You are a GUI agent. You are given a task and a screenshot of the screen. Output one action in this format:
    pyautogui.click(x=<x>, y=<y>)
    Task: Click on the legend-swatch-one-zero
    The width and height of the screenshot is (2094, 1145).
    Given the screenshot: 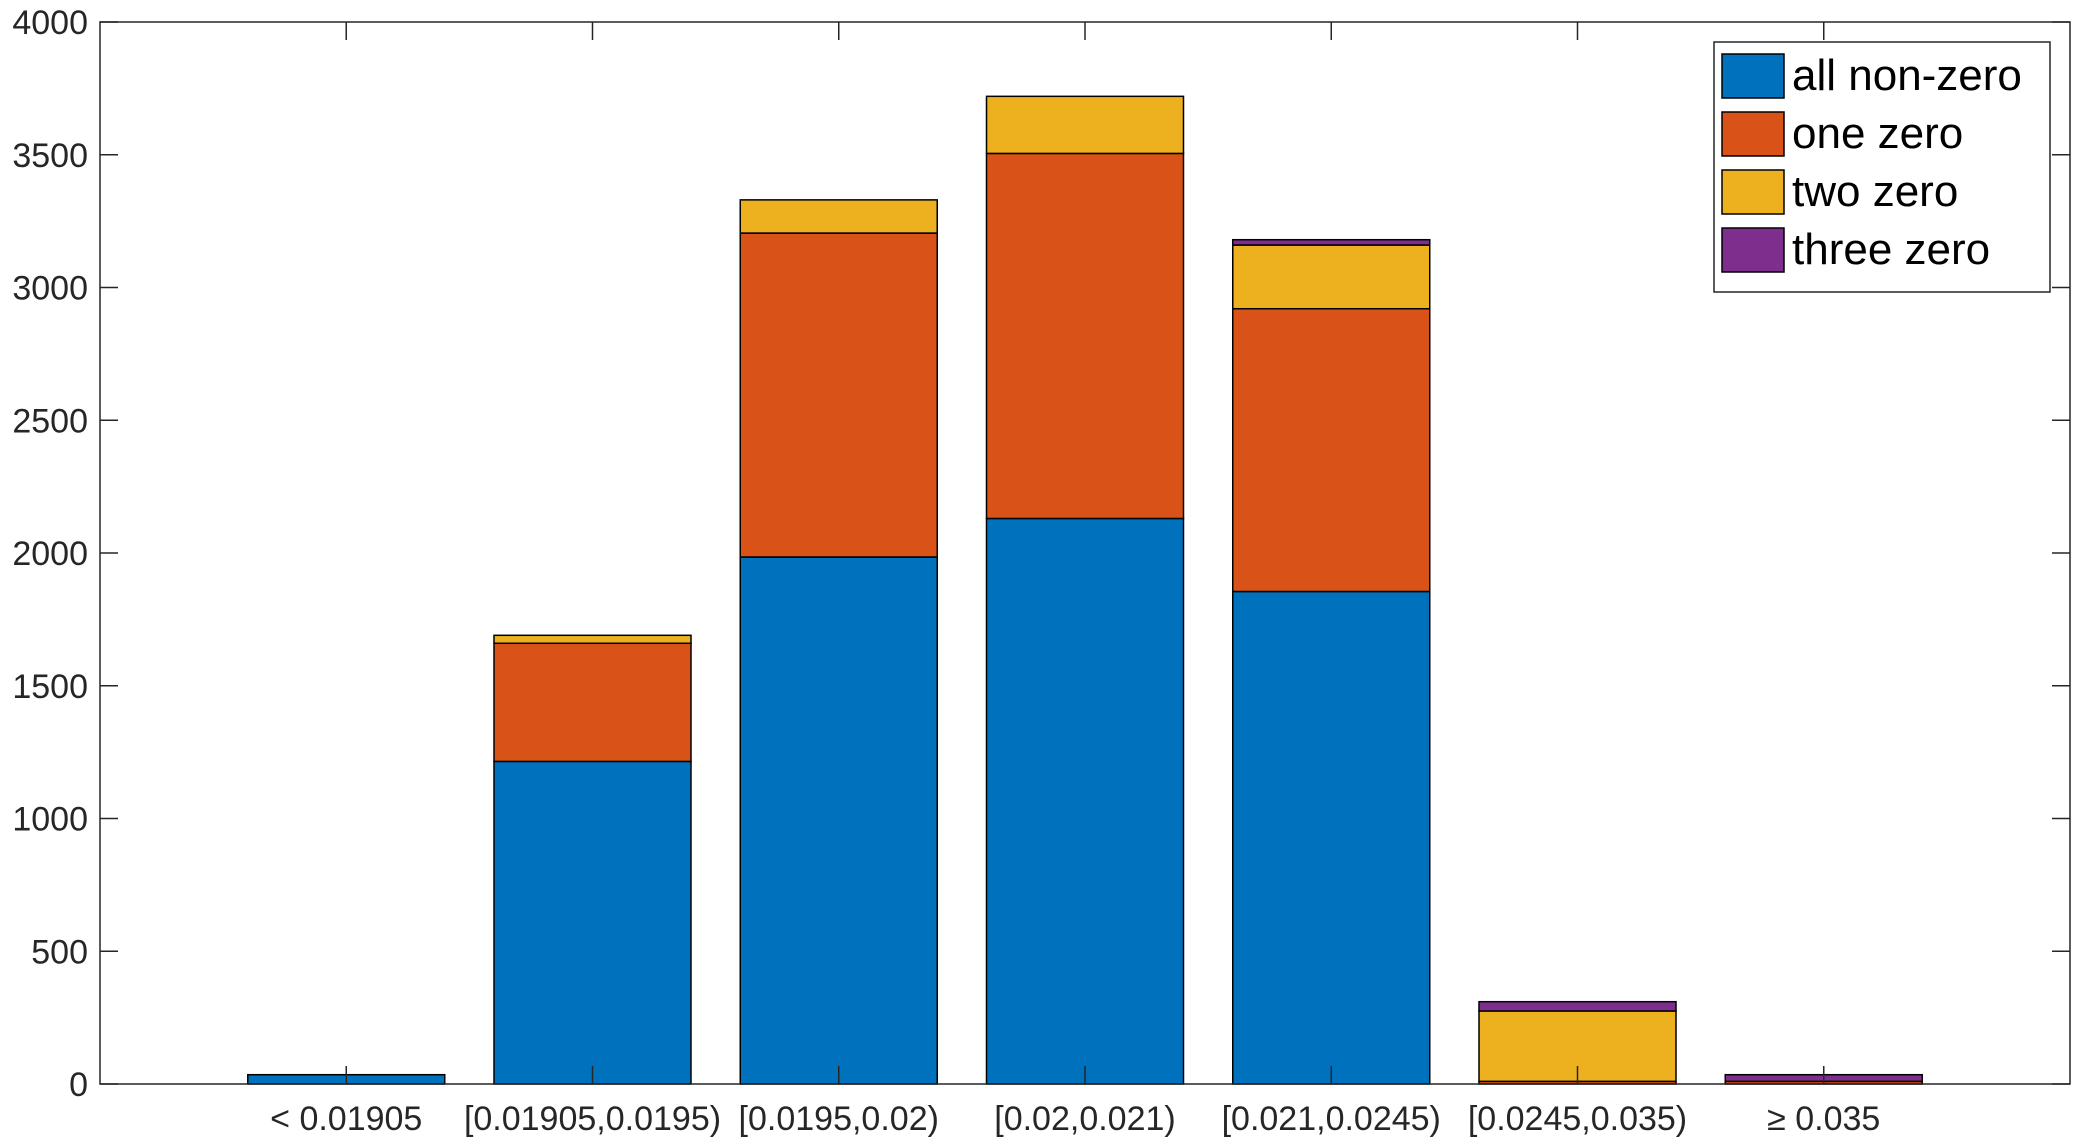 What is the action you would take?
    pyautogui.click(x=1753, y=134)
    